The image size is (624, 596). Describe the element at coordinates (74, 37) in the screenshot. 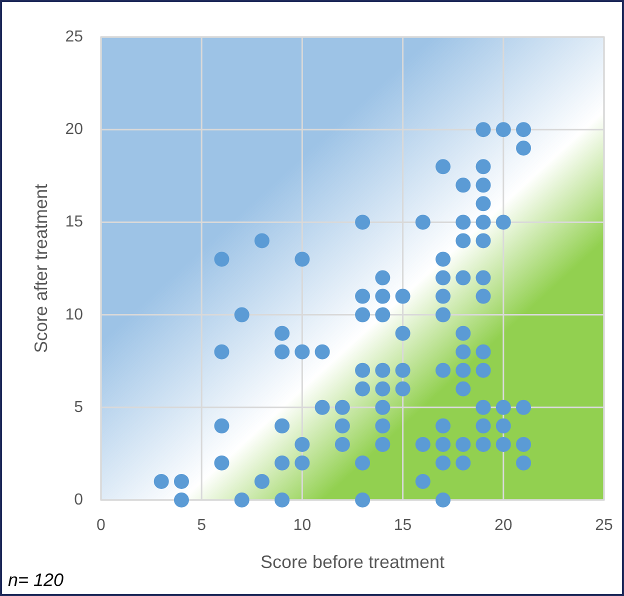

I see `y-tick-label: 25` at that location.